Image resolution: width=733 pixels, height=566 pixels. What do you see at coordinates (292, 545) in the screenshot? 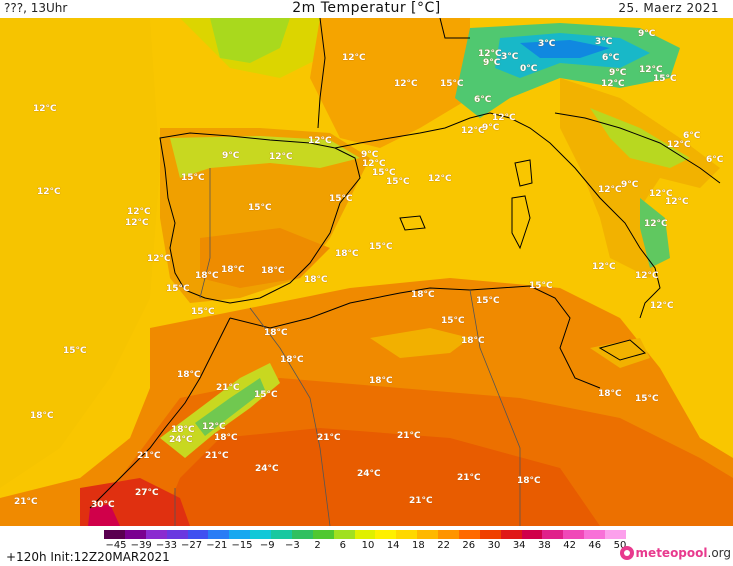
I see `color-scale-tick: −3` at bounding box center [292, 545].